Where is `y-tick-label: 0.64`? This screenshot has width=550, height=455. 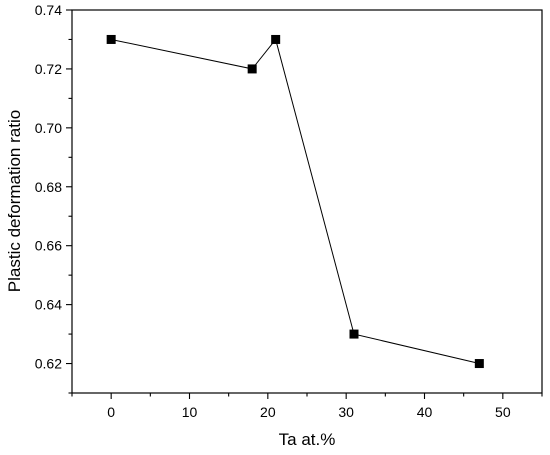
y-tick-label: 0.64 is located at coordinates (48, 305).